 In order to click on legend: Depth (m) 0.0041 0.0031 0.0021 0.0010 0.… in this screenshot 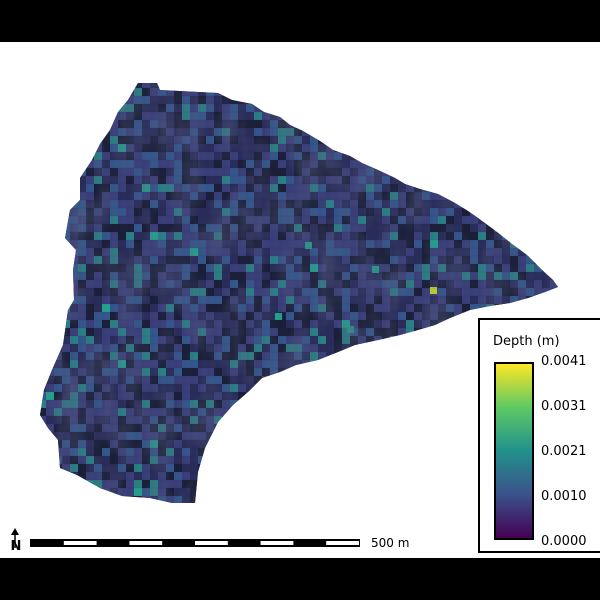, I will do `click(539, 435)`.